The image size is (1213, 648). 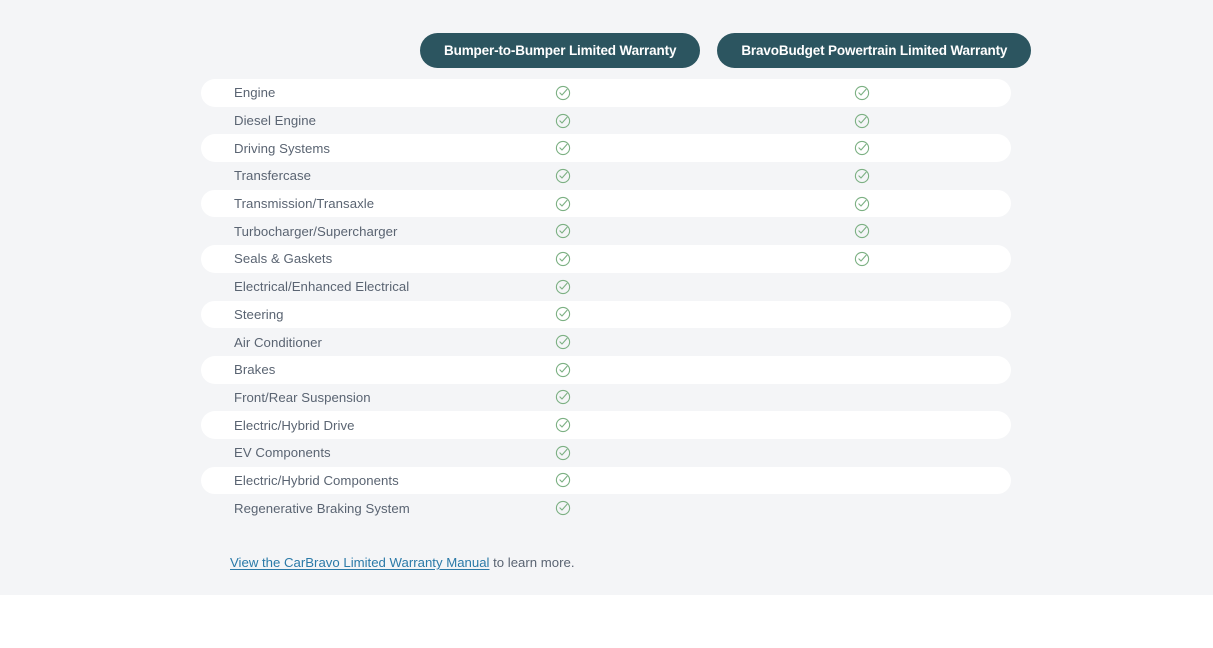 I want to click on table-row: Driving Systems, so click(x=606, y=148).